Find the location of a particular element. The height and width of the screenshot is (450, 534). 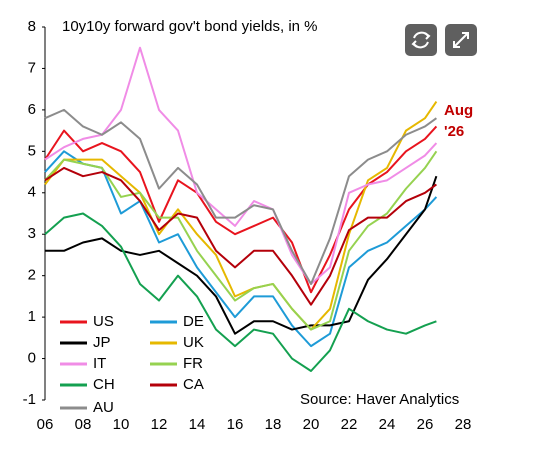

x-tick-label: 14 is located at coordinates (197, 424).